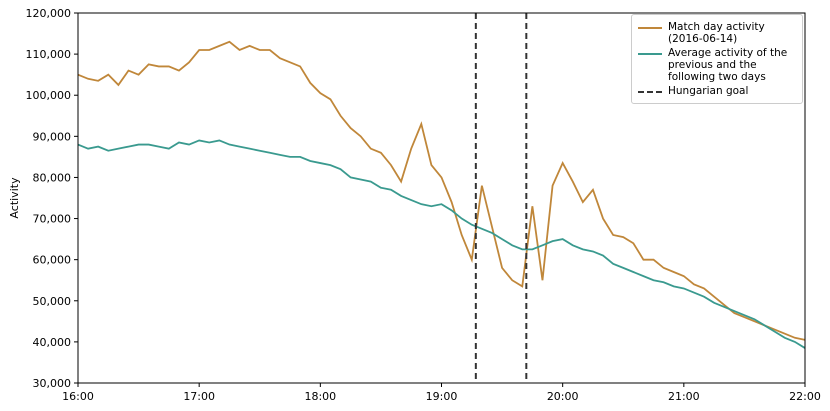  Describe the element at coordinates (52, 177) in the screenshot. I see `y-tick-label: 80,000` at that location.